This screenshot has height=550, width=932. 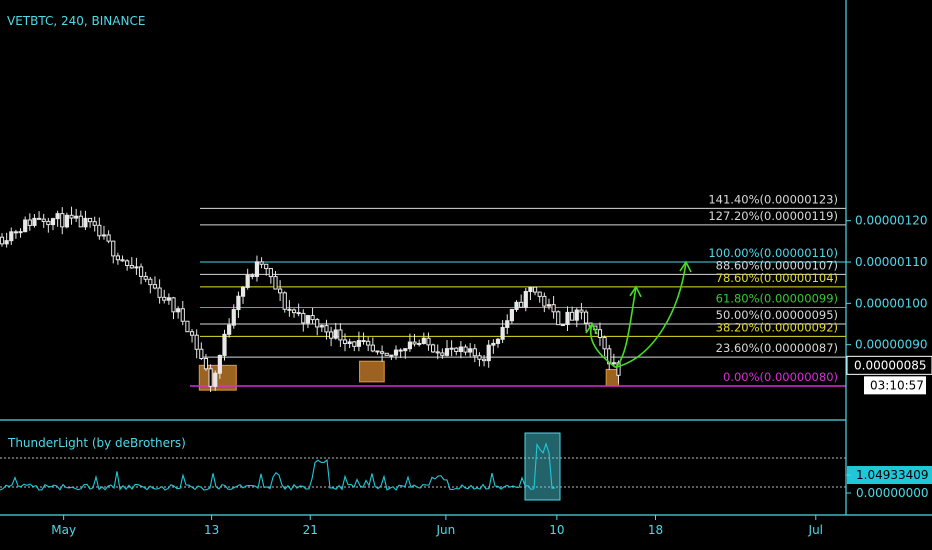 I want to click on indicator-line, so click(x=278, y=466).